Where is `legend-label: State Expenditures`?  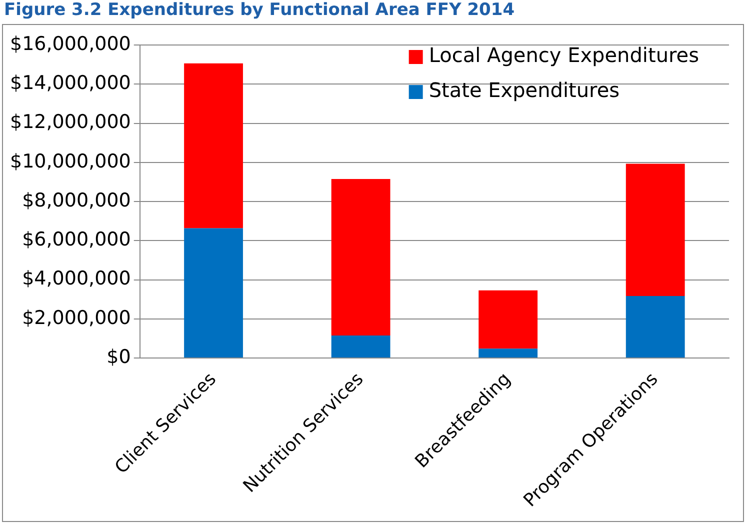
legend-label: State Expenditures is located at coordinates (524, 90).